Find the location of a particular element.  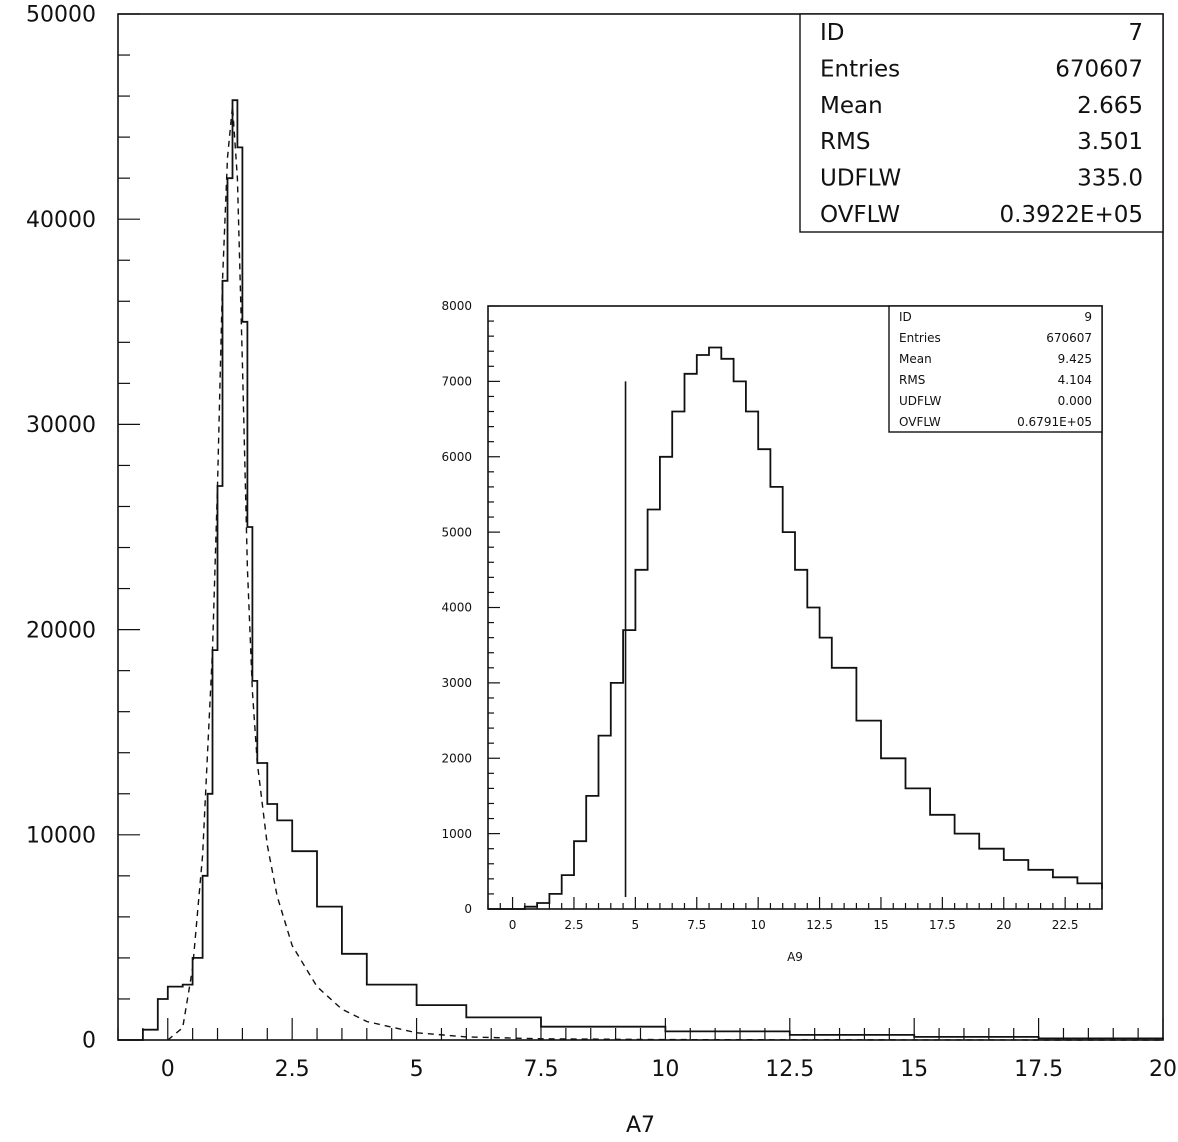

main-stats-label: ID is located at coordinates (832, 33).